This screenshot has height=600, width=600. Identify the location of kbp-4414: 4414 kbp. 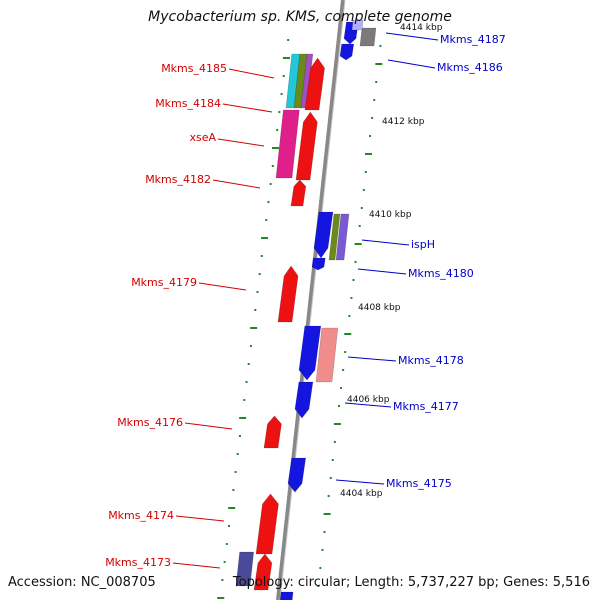
(421, 28).